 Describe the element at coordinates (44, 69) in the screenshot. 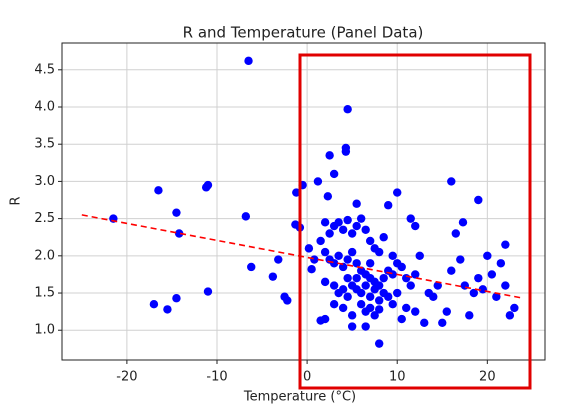

I see `y-tick-label: 4.5` at that location.